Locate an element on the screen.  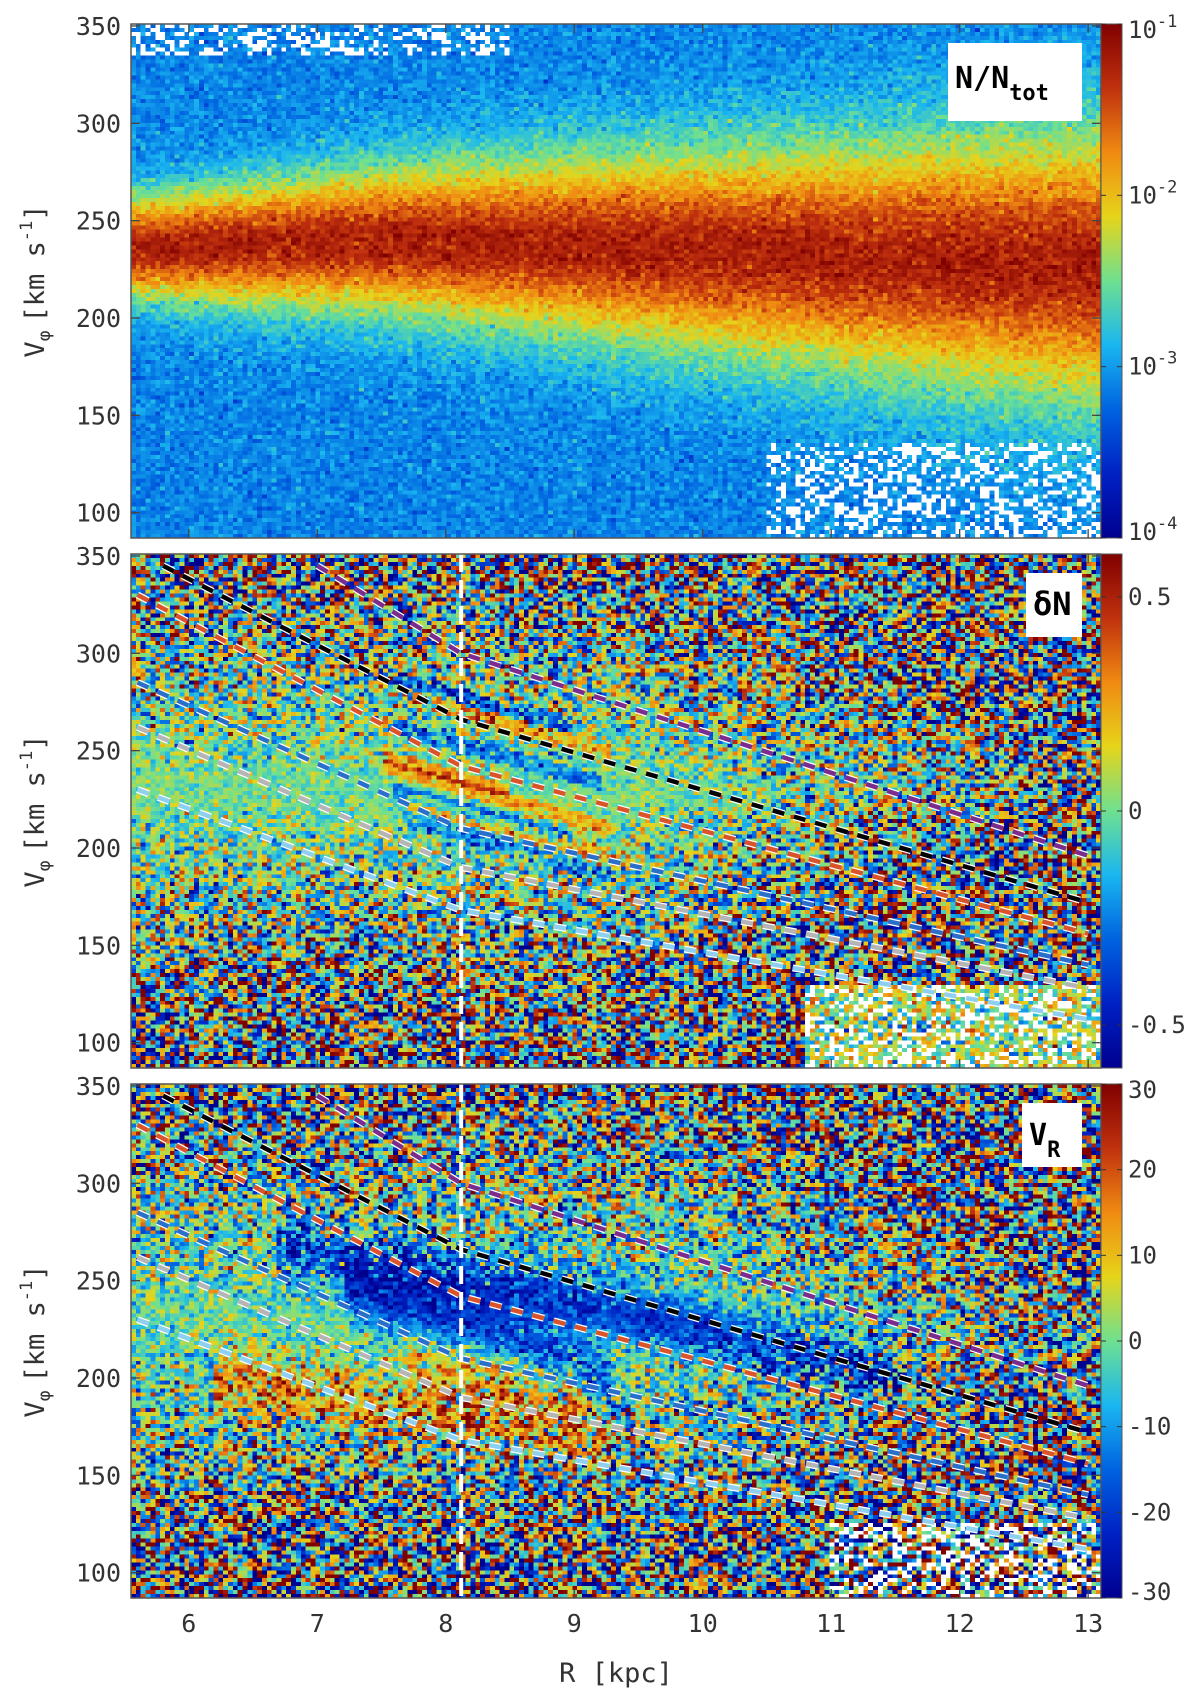
panel-label-box: δN is located at coordinates (1054, 605).